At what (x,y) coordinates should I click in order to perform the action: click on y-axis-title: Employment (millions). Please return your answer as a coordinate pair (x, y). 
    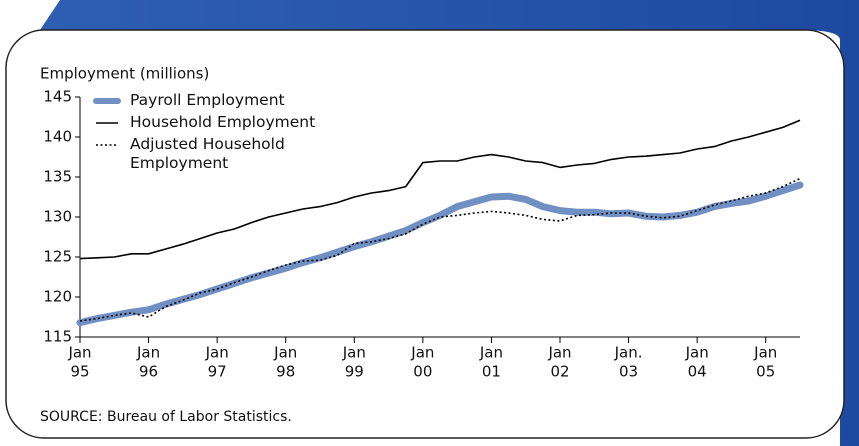
    Looking at the image, I should click on (124, 74).